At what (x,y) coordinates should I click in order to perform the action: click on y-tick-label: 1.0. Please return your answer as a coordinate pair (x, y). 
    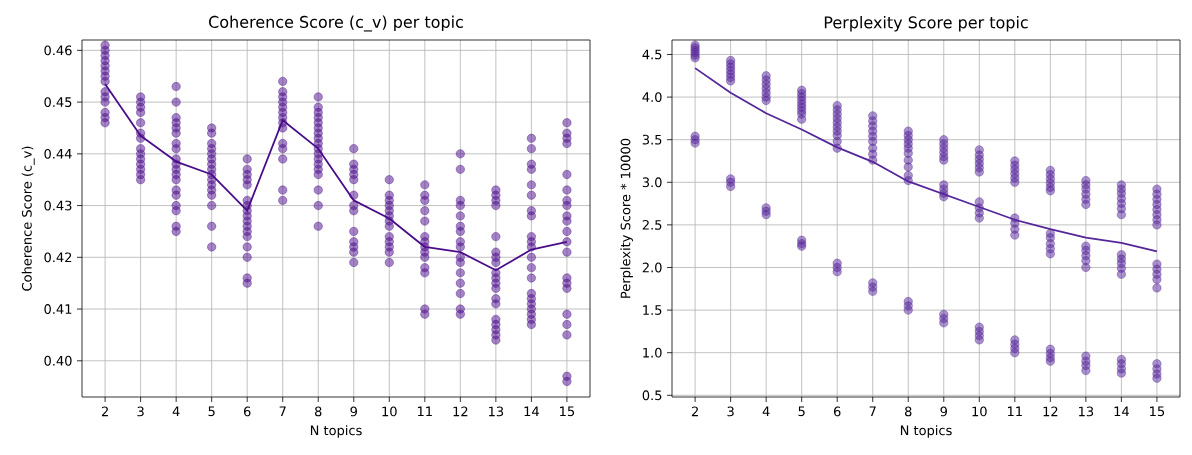
    Looking at the image, I should click on (652, 352).